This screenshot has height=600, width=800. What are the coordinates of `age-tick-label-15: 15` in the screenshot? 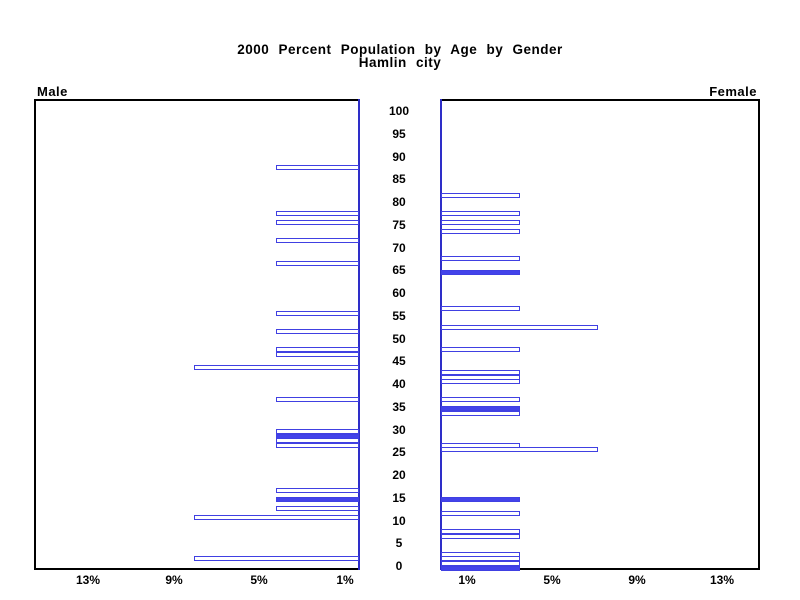 It's located at (399, 498).